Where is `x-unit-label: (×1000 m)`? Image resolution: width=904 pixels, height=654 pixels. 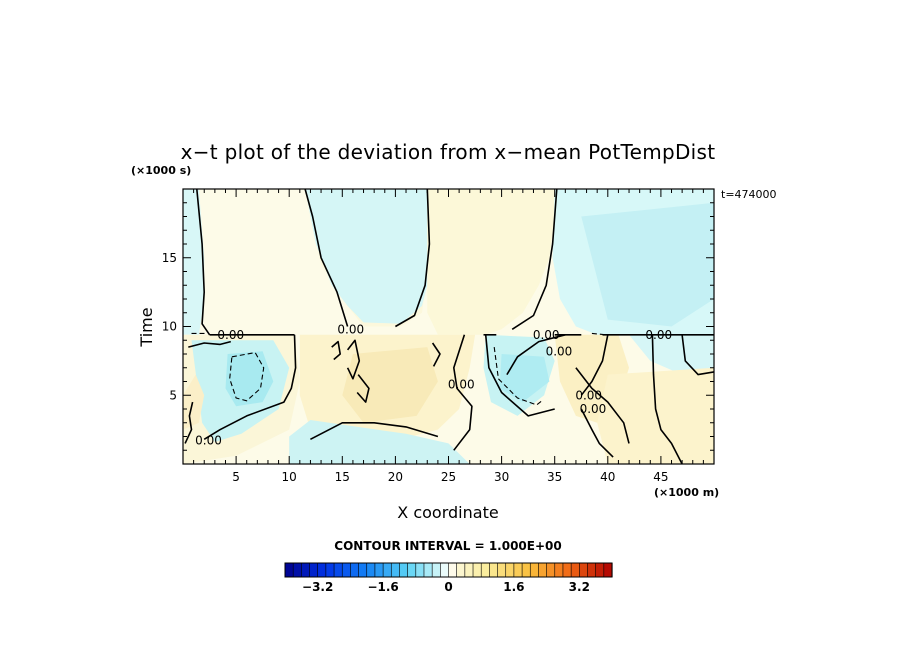 x-unit-label: (×1000 m) is located at coordinates (686, 492).